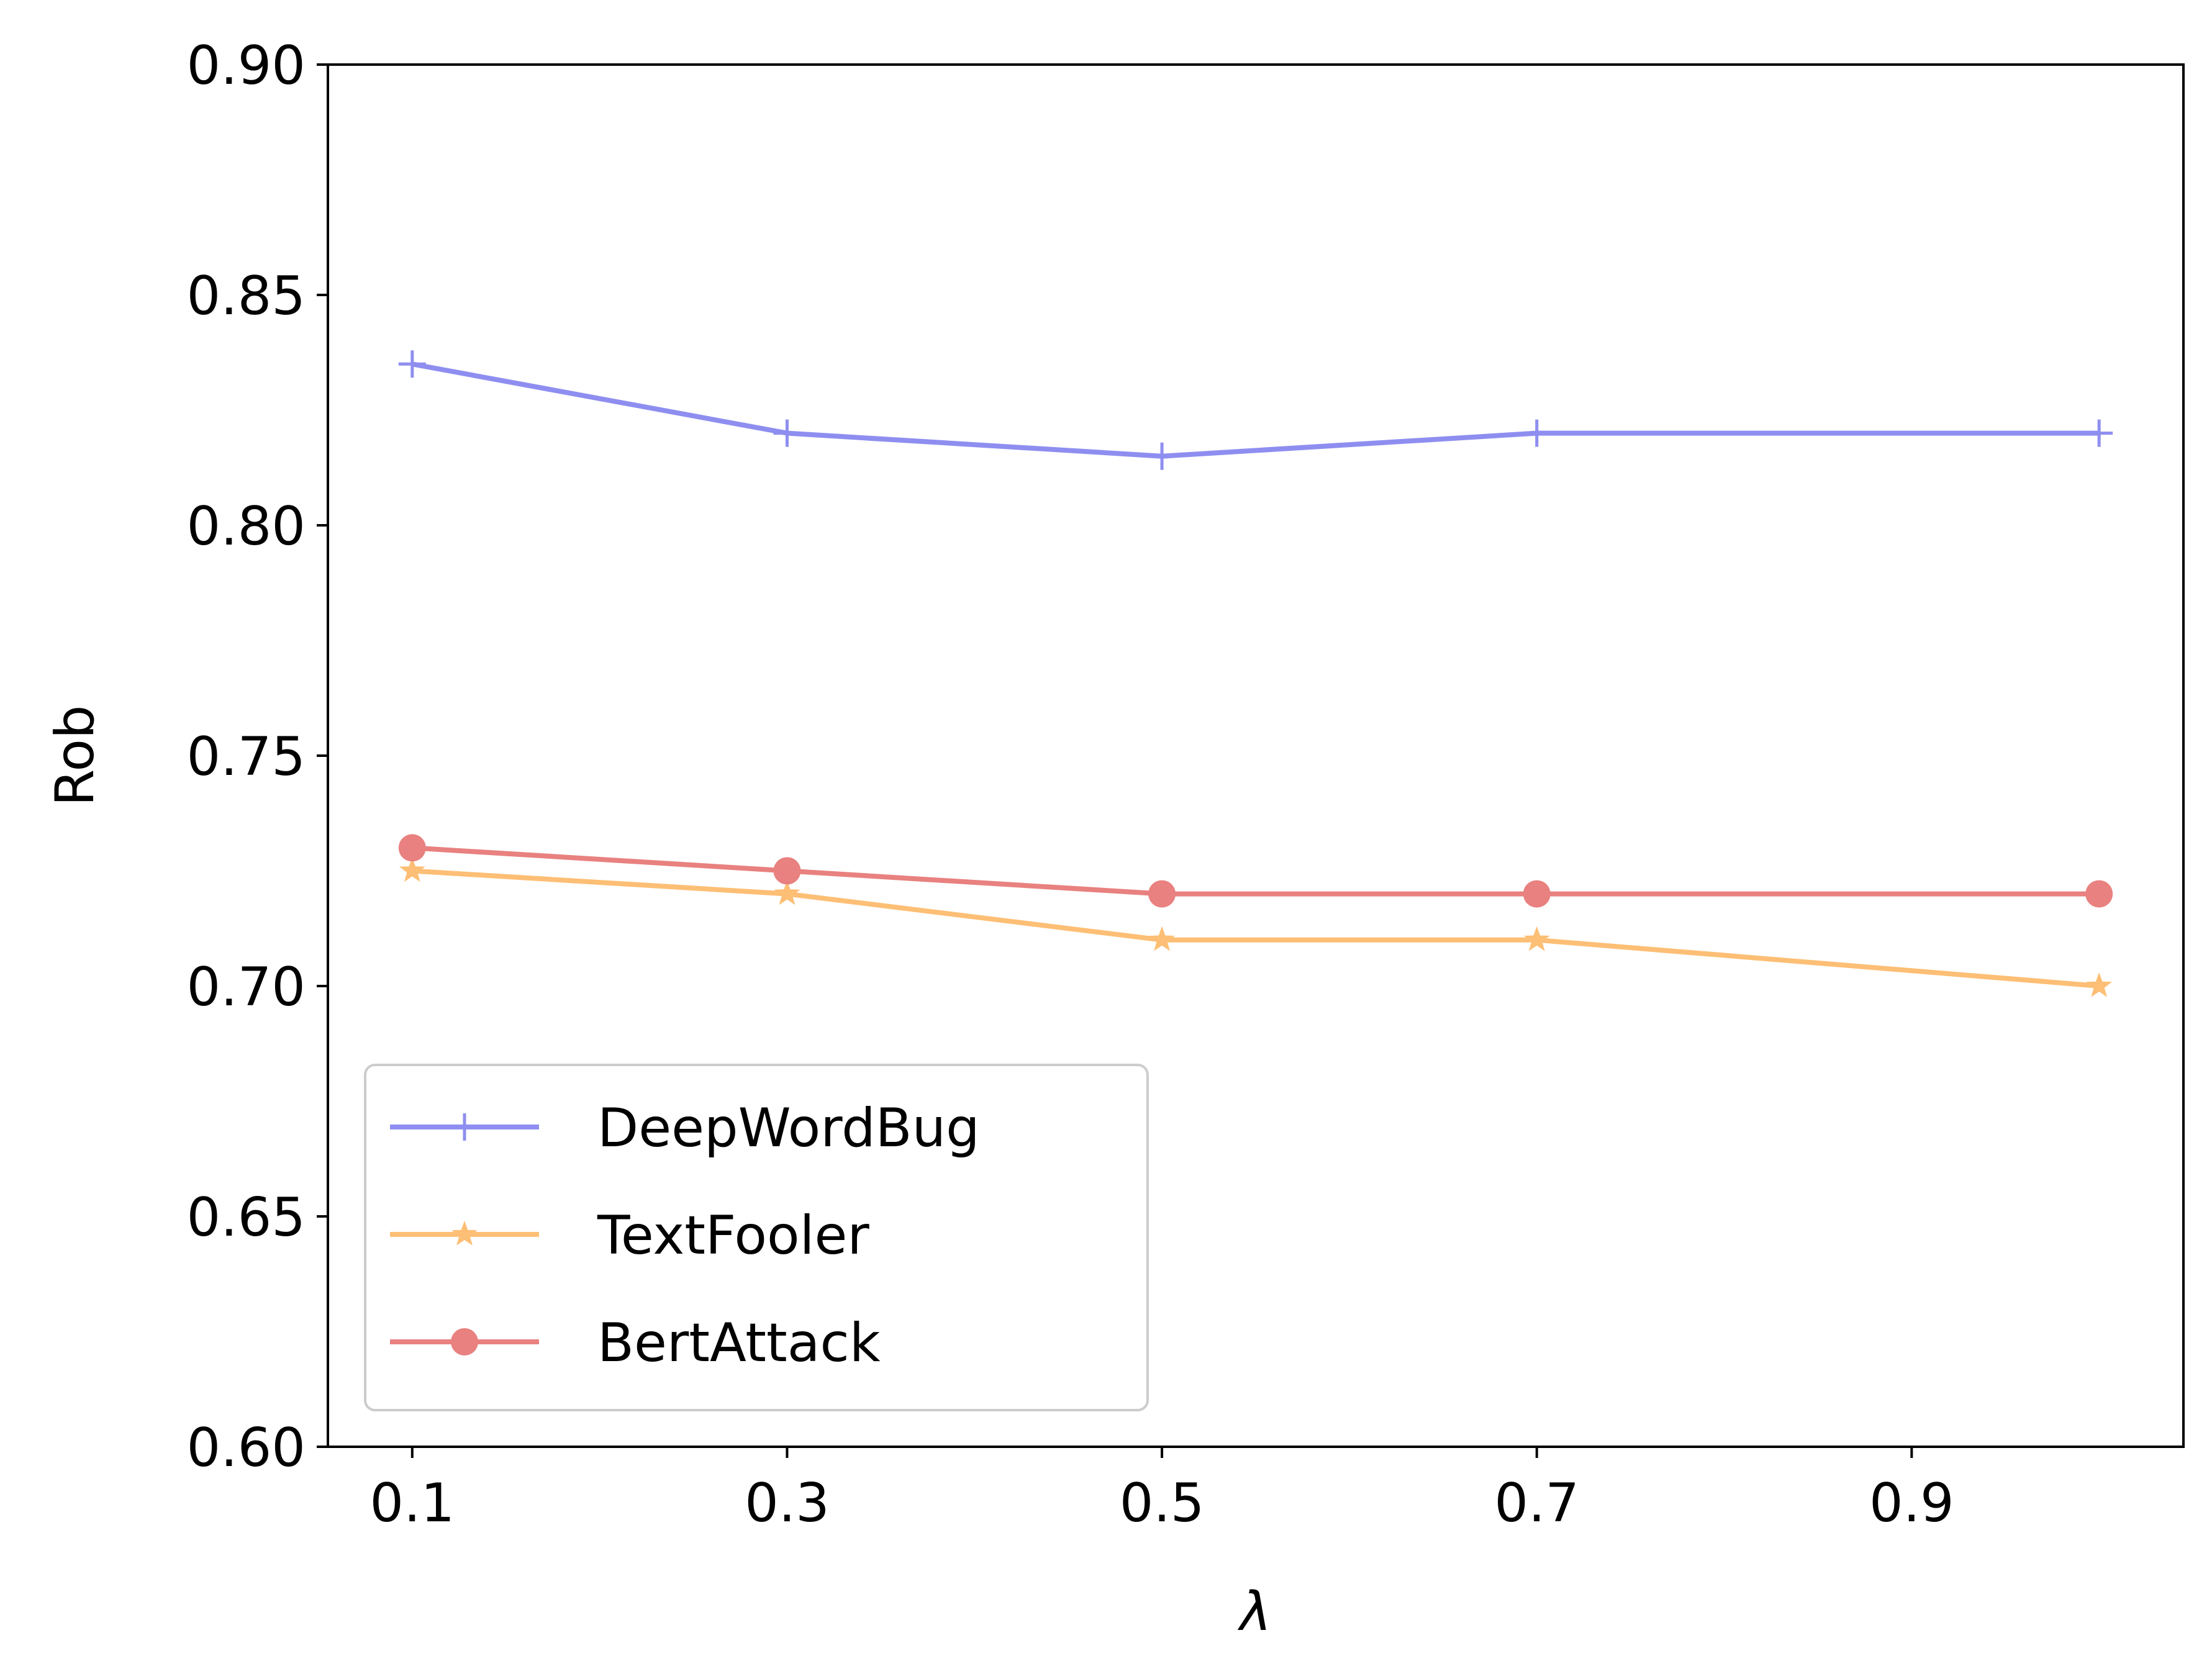  What do you see at coordinates (246, 66) in the screenshot?
I see `y-tick-label: 0.90` at bounding box center [246, 66].